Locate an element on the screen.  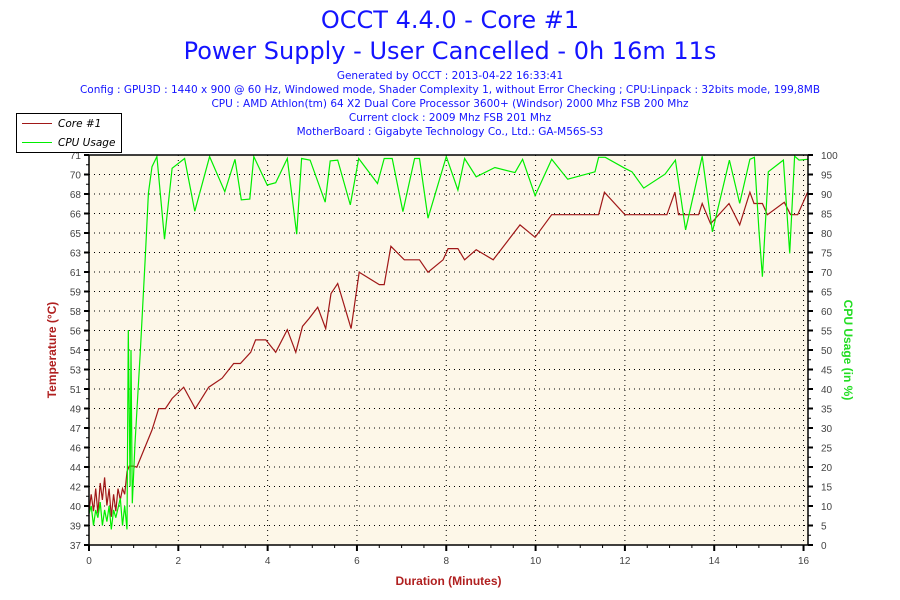
y-axis-label: Temperature (°C) is located at coordinates (52, 350).